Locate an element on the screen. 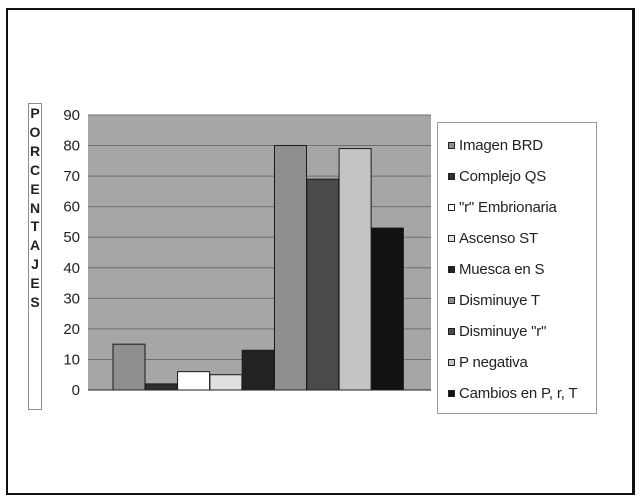 Image resolution: width=643 pixels, height=503 pixels. legend-label: "r" Embrionaria is located at coordinates (508, 207).